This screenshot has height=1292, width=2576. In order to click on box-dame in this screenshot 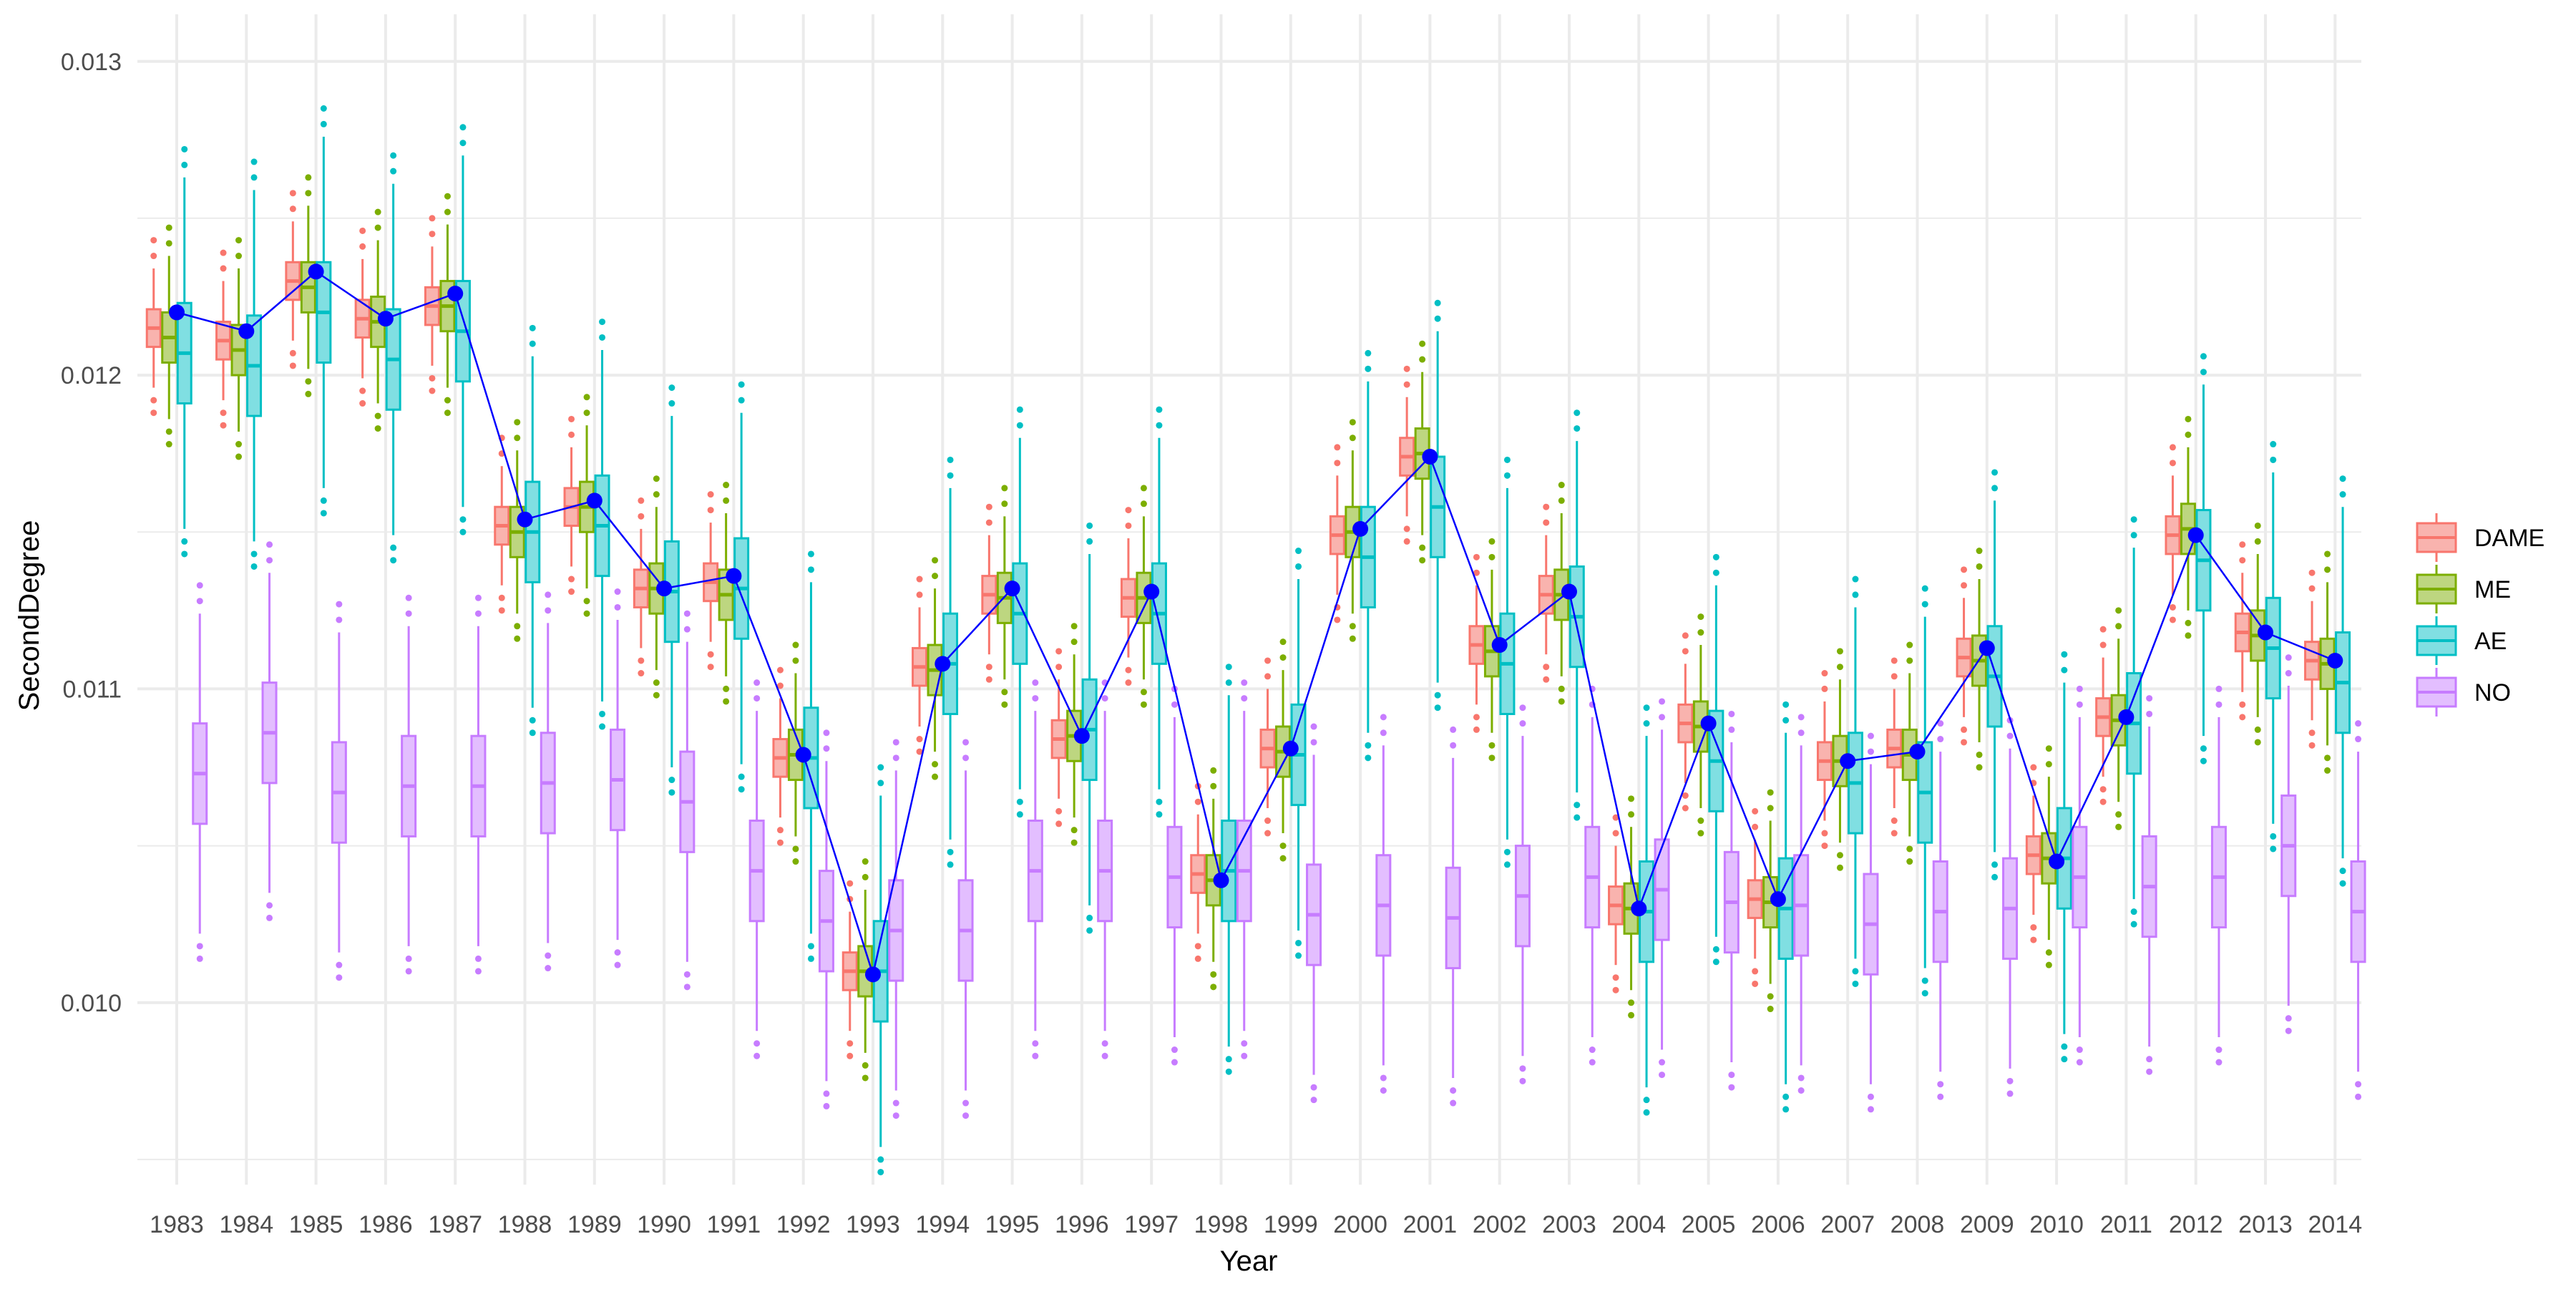, I will do `click(1407, 455)`.